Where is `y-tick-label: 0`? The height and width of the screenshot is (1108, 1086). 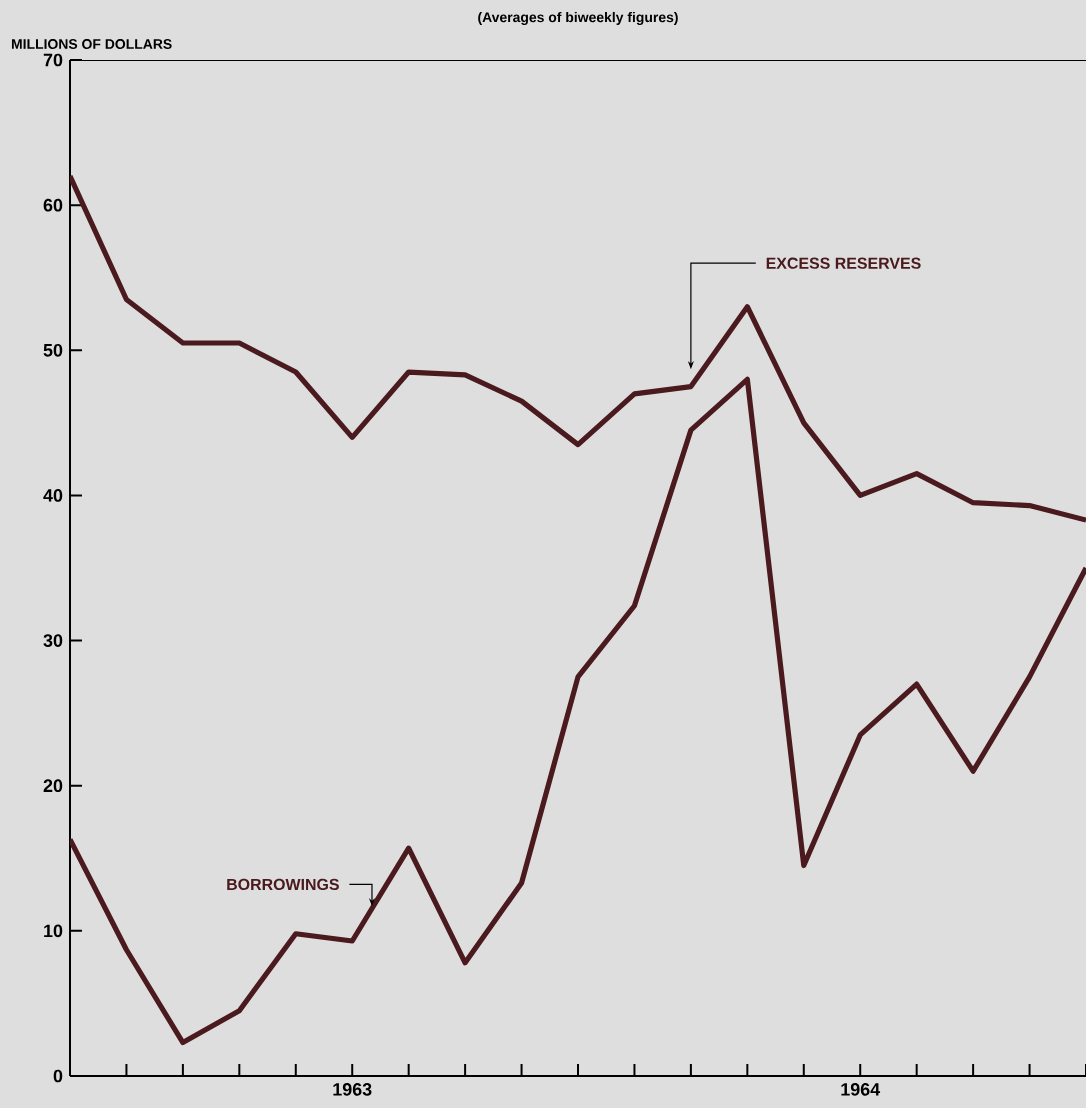 y-tick-label: 0 is located at coordinates (58, 1076).